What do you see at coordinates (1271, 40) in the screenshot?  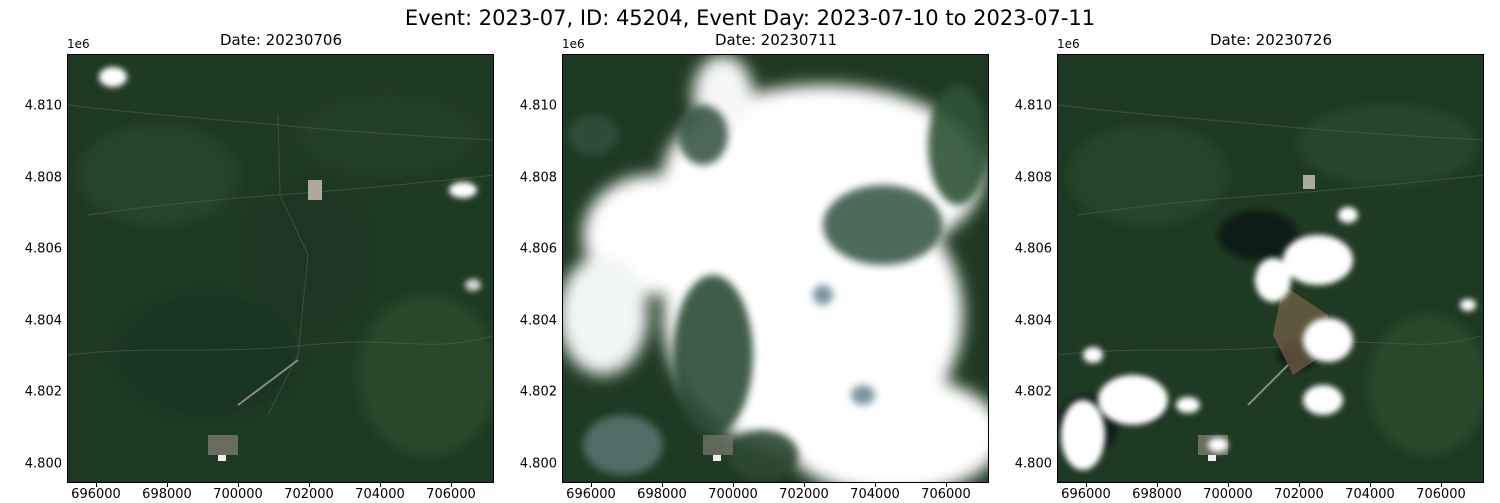 I see `panel-3-title: Date: 20230726` at bounding box center [1271, 40].